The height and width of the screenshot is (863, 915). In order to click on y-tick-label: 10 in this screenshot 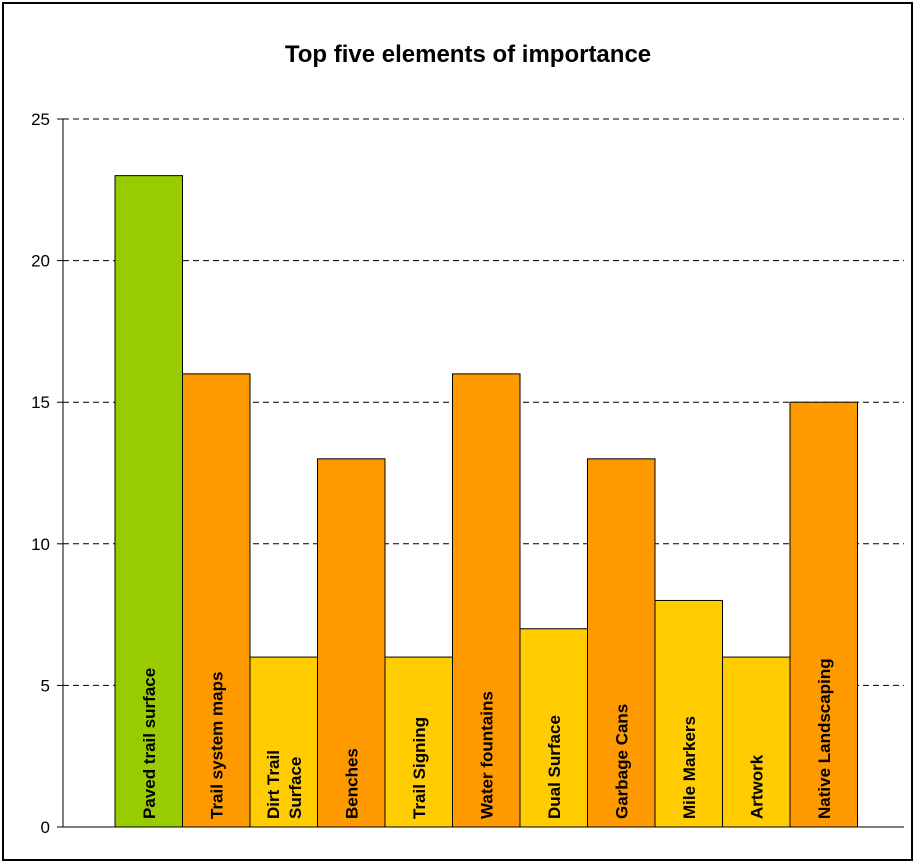, I will do `click(40, 544)`.